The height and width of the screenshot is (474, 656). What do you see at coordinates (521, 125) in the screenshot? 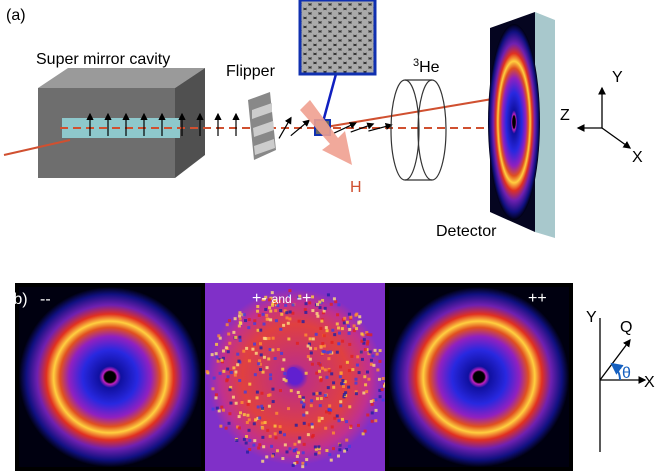
I see `detector` at bounding box center [521, 125].